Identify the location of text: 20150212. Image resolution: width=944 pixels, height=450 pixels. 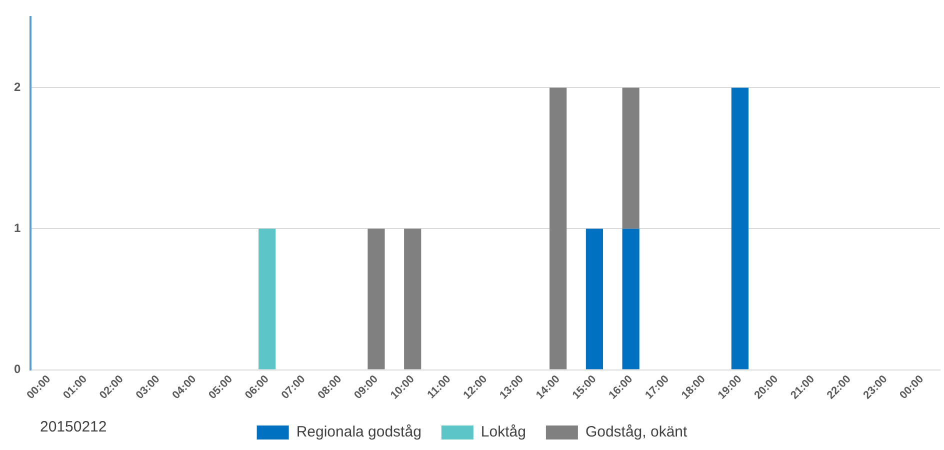
(73, 427).